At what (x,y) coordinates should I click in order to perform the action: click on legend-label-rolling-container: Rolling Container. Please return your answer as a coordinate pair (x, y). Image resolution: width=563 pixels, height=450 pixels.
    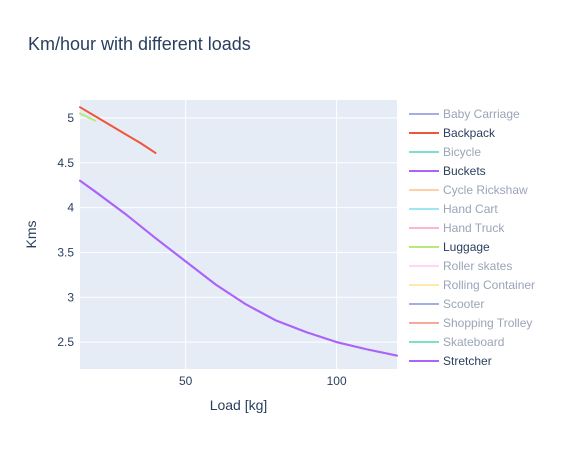
    Looking at the image, I should click on (489, 285).